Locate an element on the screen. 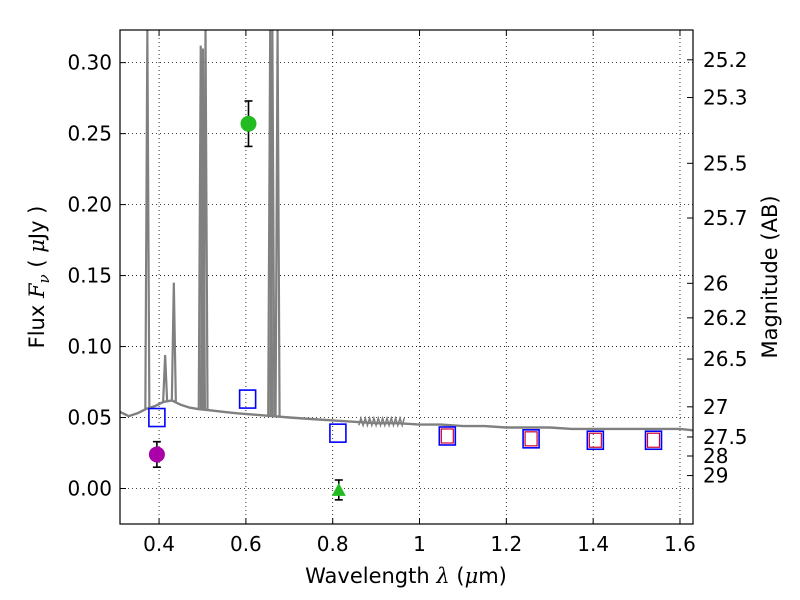  y-tick-label: 0.25 is located at coordinates (89, 134).